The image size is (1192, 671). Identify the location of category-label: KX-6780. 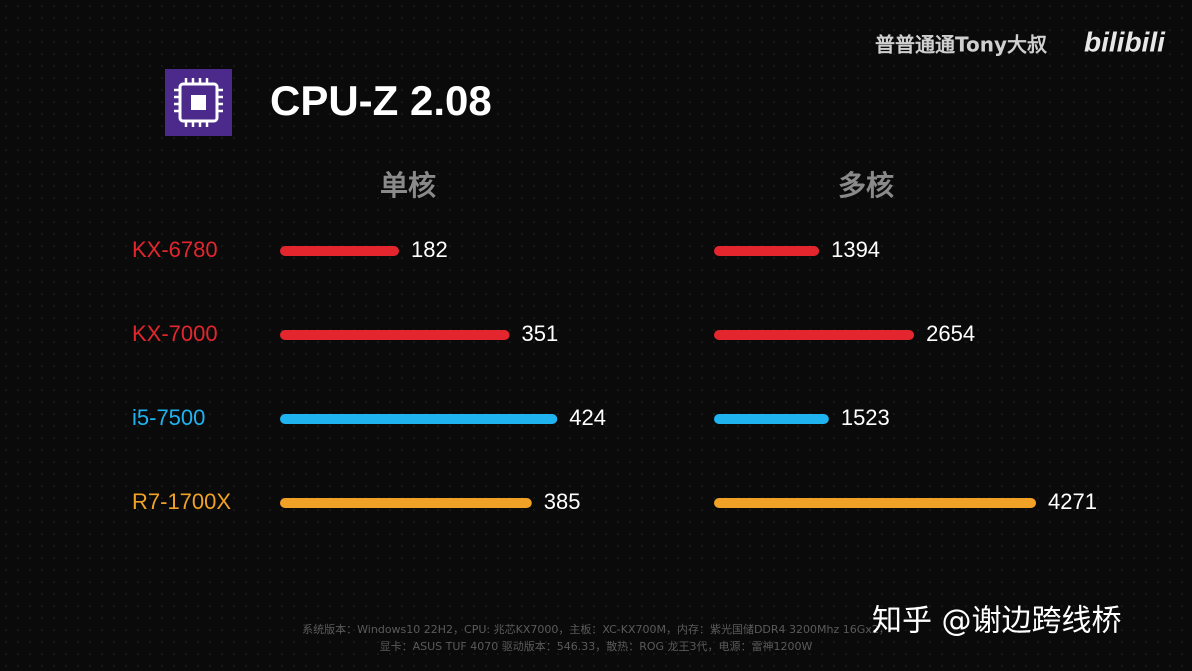
(175, 249).